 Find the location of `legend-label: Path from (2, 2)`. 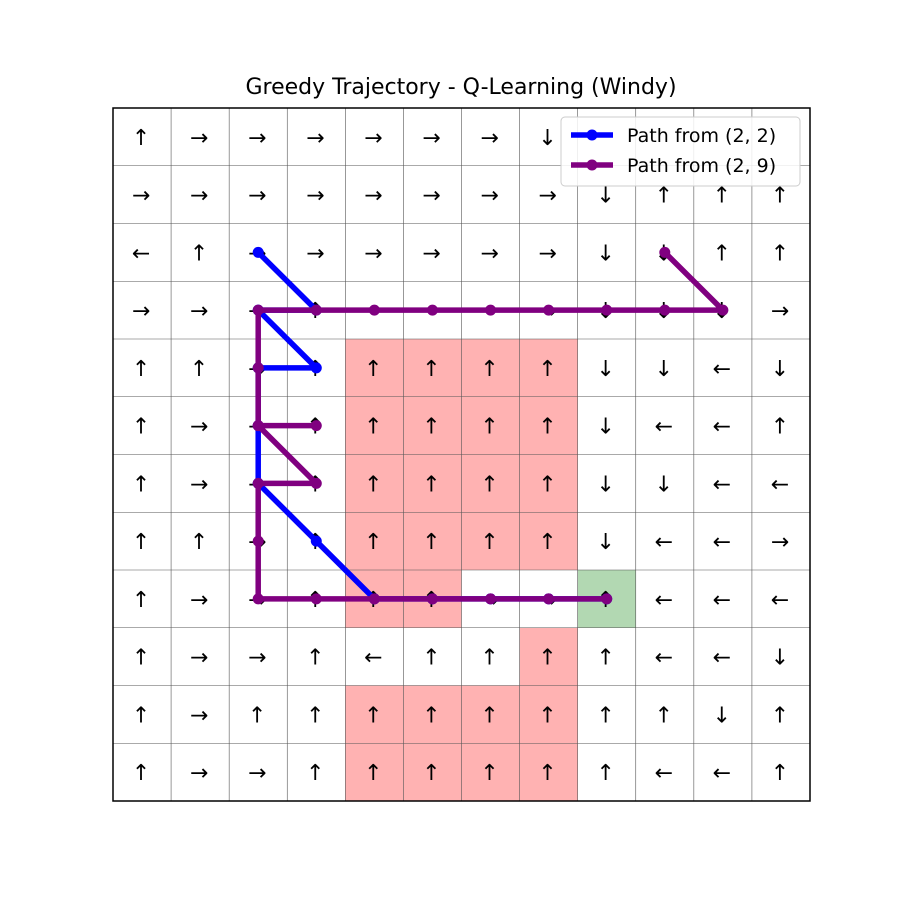

legend-label: Path from (2, 2) is located at coordinates (701, 136).